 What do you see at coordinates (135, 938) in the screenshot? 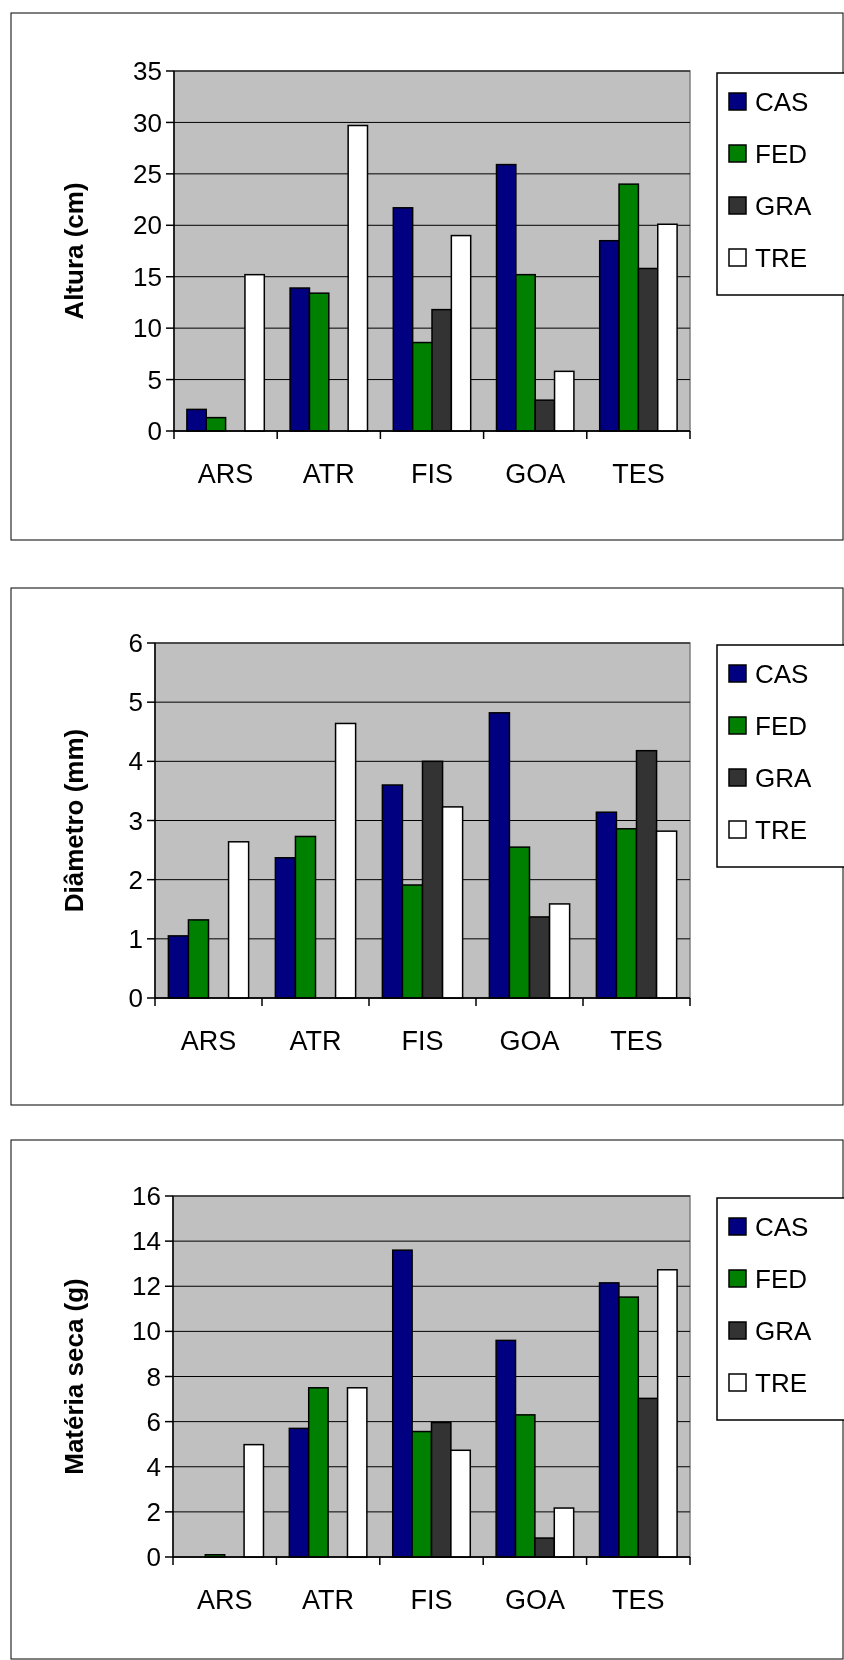
I see `y-tick-label: 1` at bounding box center [135, 938].